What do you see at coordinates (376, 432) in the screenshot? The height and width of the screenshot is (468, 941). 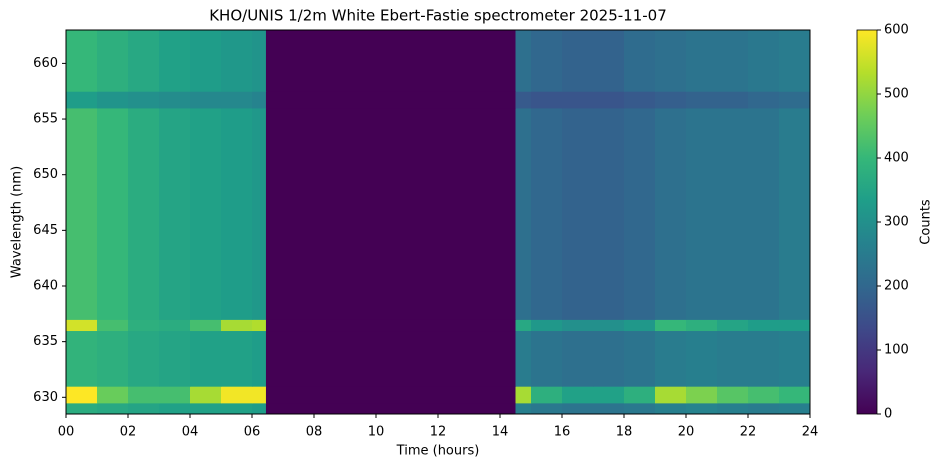 I see `x-tick-label: 10` at bounding box center [376, 432].